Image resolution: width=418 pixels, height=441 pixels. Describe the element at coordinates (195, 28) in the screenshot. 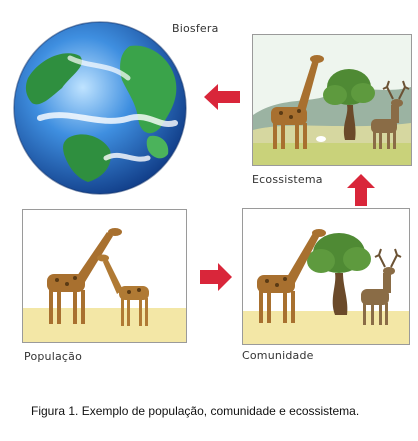

I see `label-biosphere: Biosfera` at that location.